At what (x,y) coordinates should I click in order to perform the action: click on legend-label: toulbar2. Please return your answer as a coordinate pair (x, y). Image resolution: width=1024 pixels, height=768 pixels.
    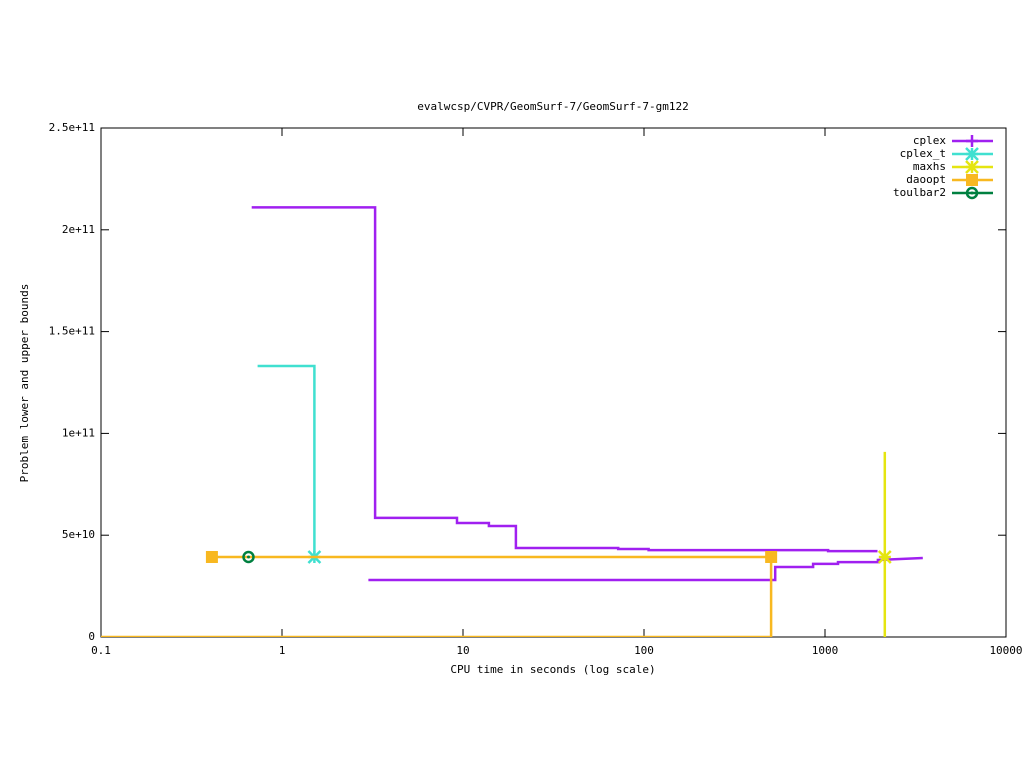
    Looking at the image, I should click on (919, 192).